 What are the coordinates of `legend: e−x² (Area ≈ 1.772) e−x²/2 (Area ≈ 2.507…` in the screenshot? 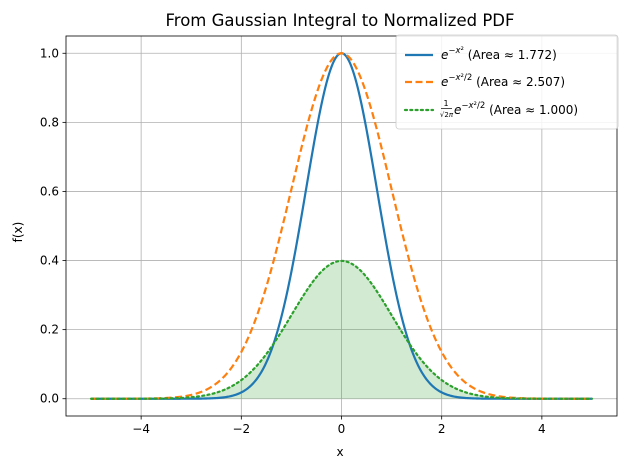 It's located at (507, 82).